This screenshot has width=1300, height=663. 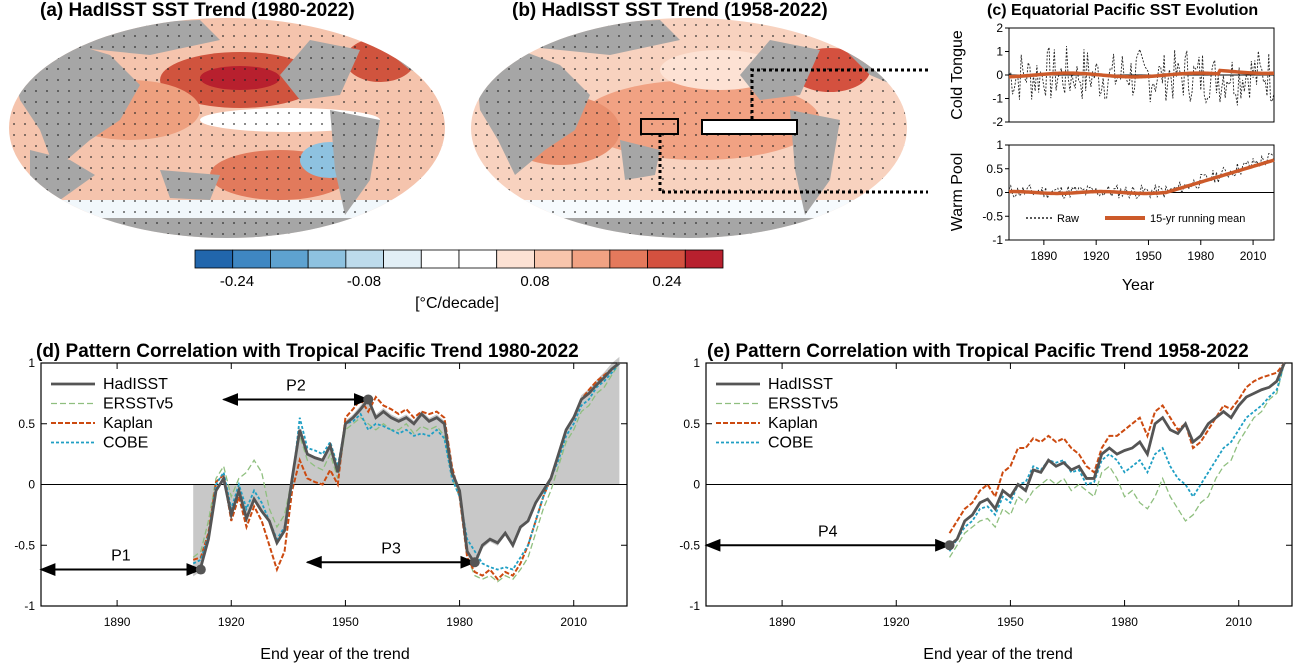 What do you see at coordinates (1044, 256) in the screenshot?
I see `panel-c-xtick-label: 1890` at bounding box center [1044, 256].